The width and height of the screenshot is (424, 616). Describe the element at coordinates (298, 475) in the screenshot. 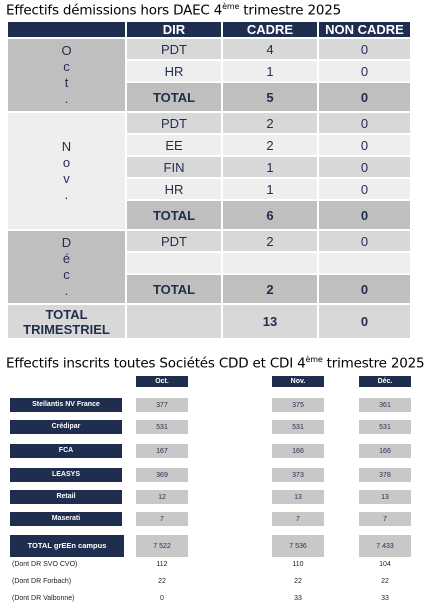

I see `company-value: 373` at that location.